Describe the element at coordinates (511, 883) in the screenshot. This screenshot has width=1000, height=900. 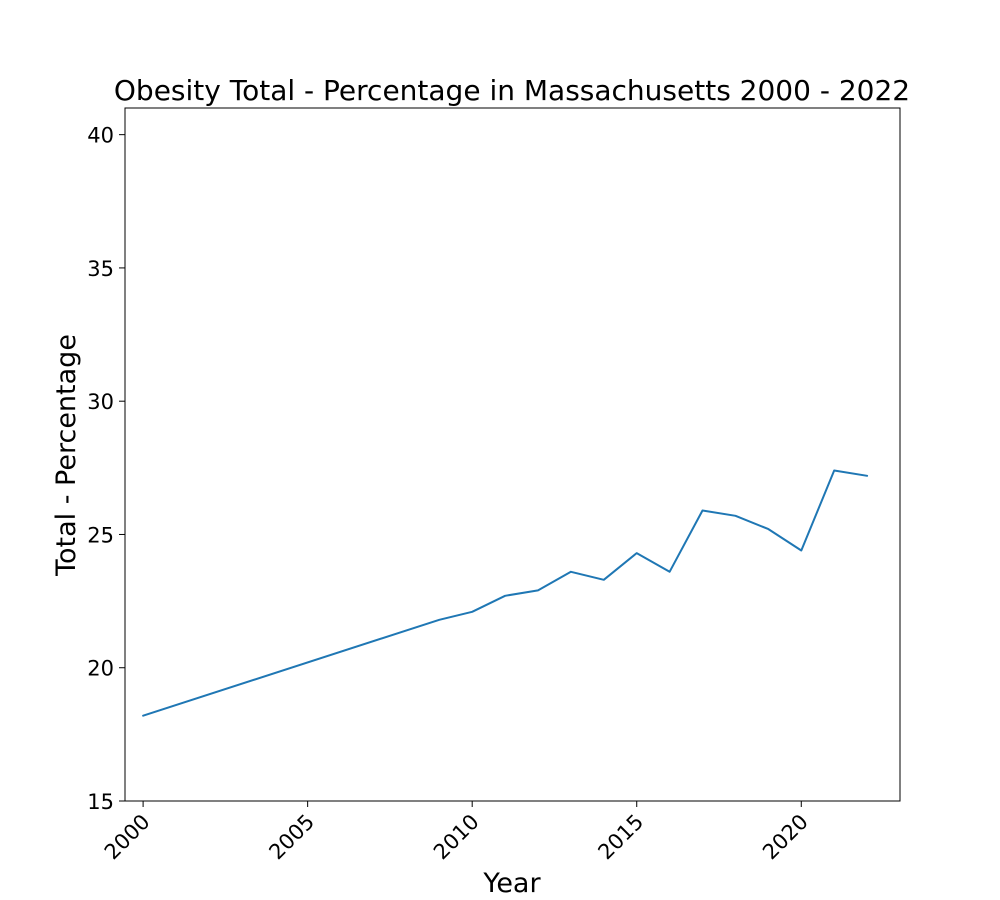
I see `x-axis-label: Year` at that location.